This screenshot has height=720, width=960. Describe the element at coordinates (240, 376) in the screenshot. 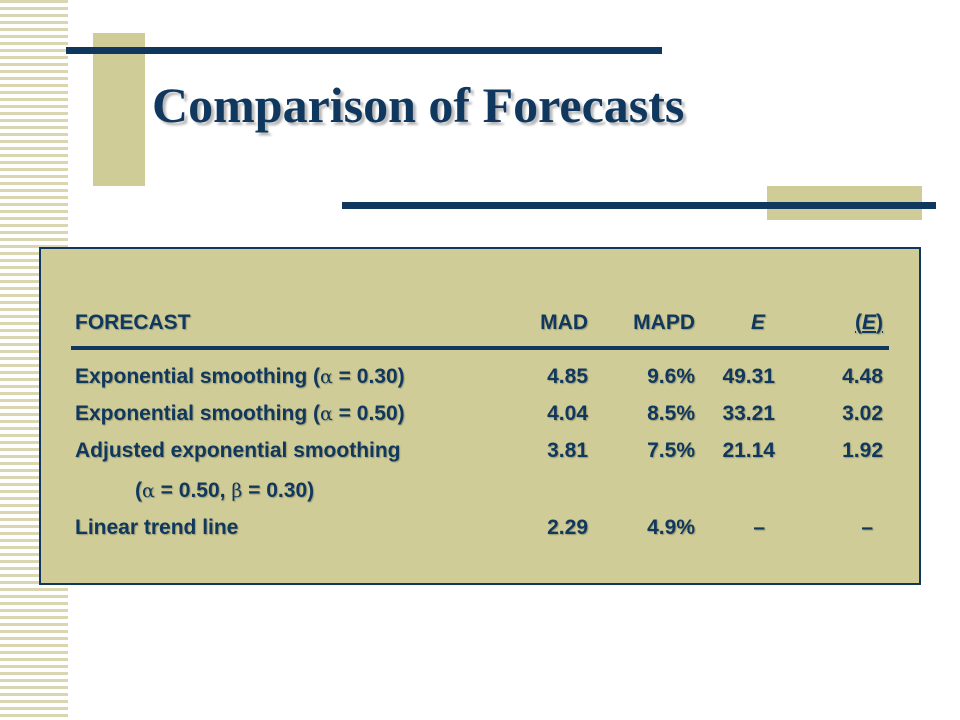

I see `row-label: Exponential smoothing (α = 0.30)` at that location.